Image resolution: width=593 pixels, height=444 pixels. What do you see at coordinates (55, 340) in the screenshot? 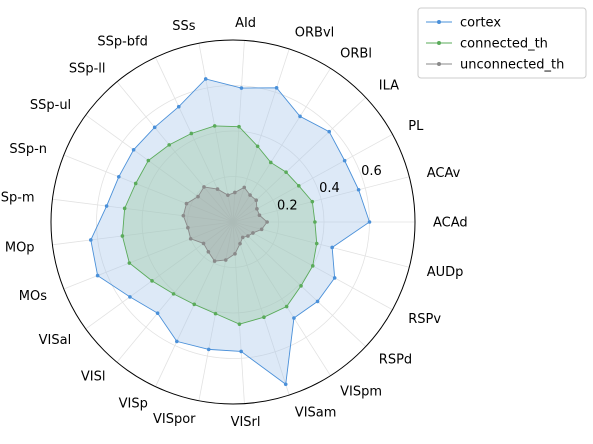
I see `category-label-VISal: VISal` at bounding box center [55, 340].